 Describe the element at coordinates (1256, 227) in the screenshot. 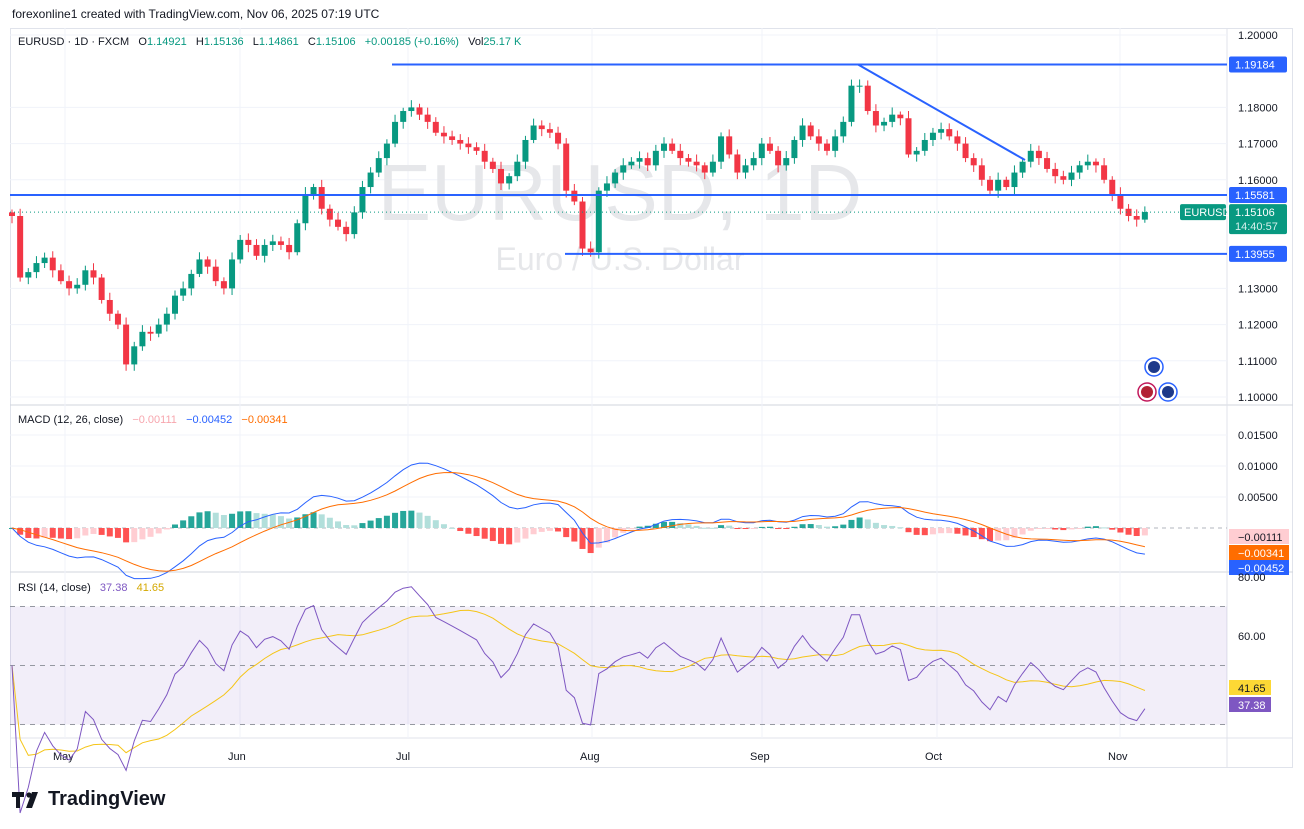

I see `countdown-label: 14:40:57` at that location.